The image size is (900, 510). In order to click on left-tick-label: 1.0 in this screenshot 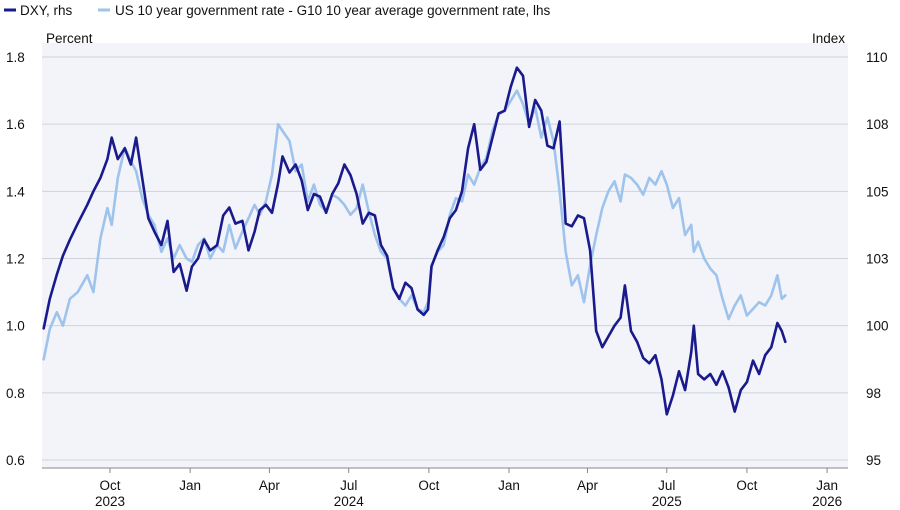, I will do `click(15, 326)`.